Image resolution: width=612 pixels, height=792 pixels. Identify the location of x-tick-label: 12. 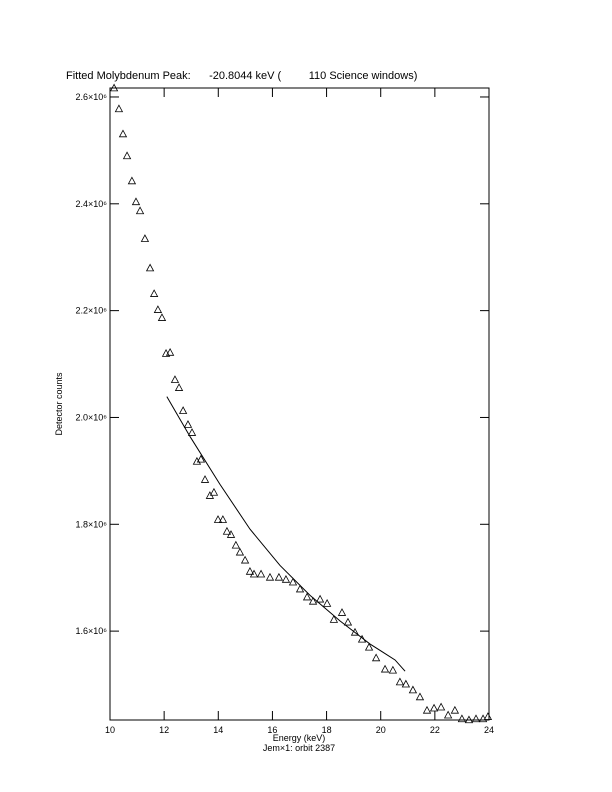
(164, 730).